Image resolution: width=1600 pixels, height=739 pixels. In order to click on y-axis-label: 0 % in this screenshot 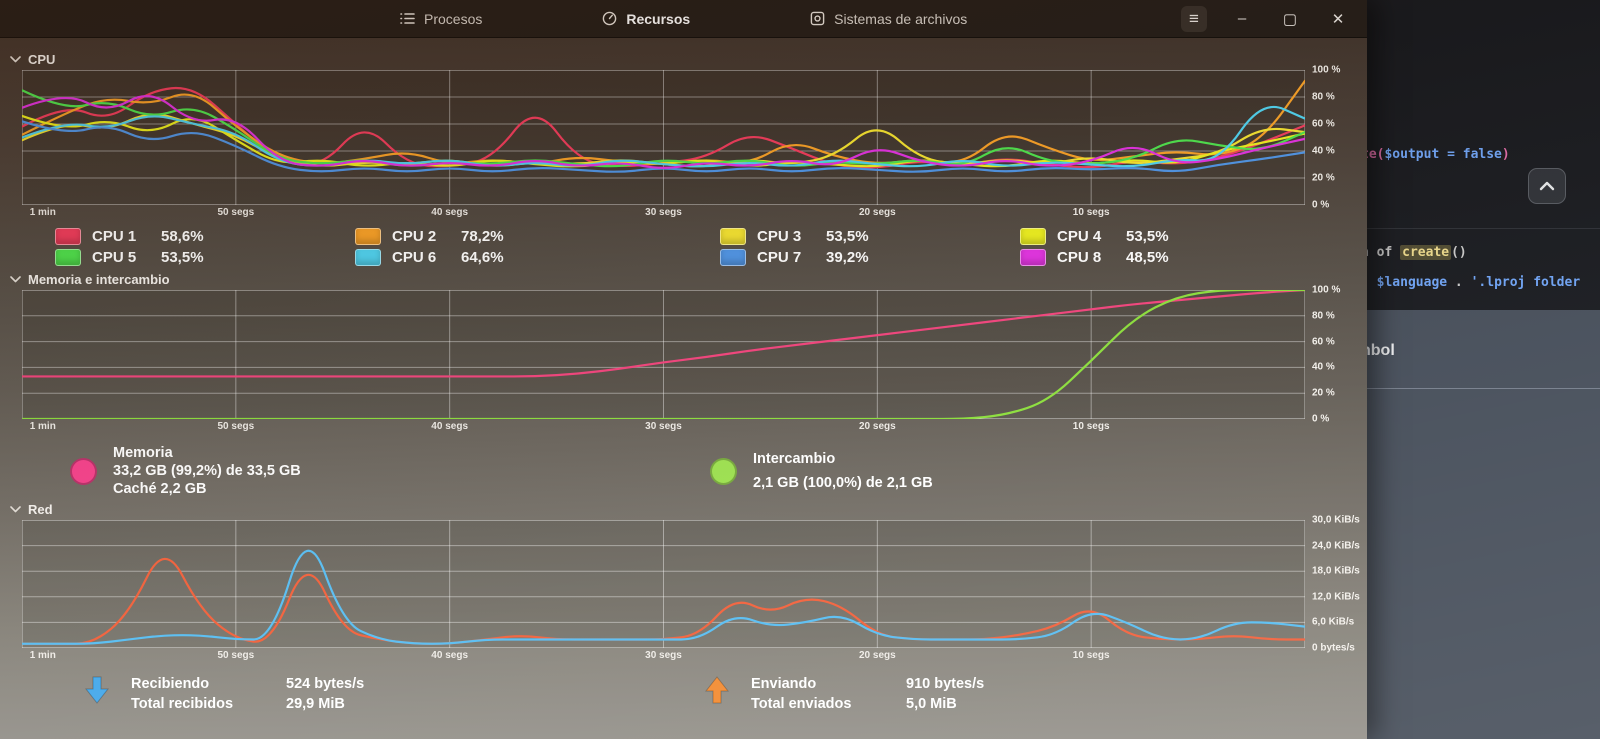, I will do `click(1321, 205)`.